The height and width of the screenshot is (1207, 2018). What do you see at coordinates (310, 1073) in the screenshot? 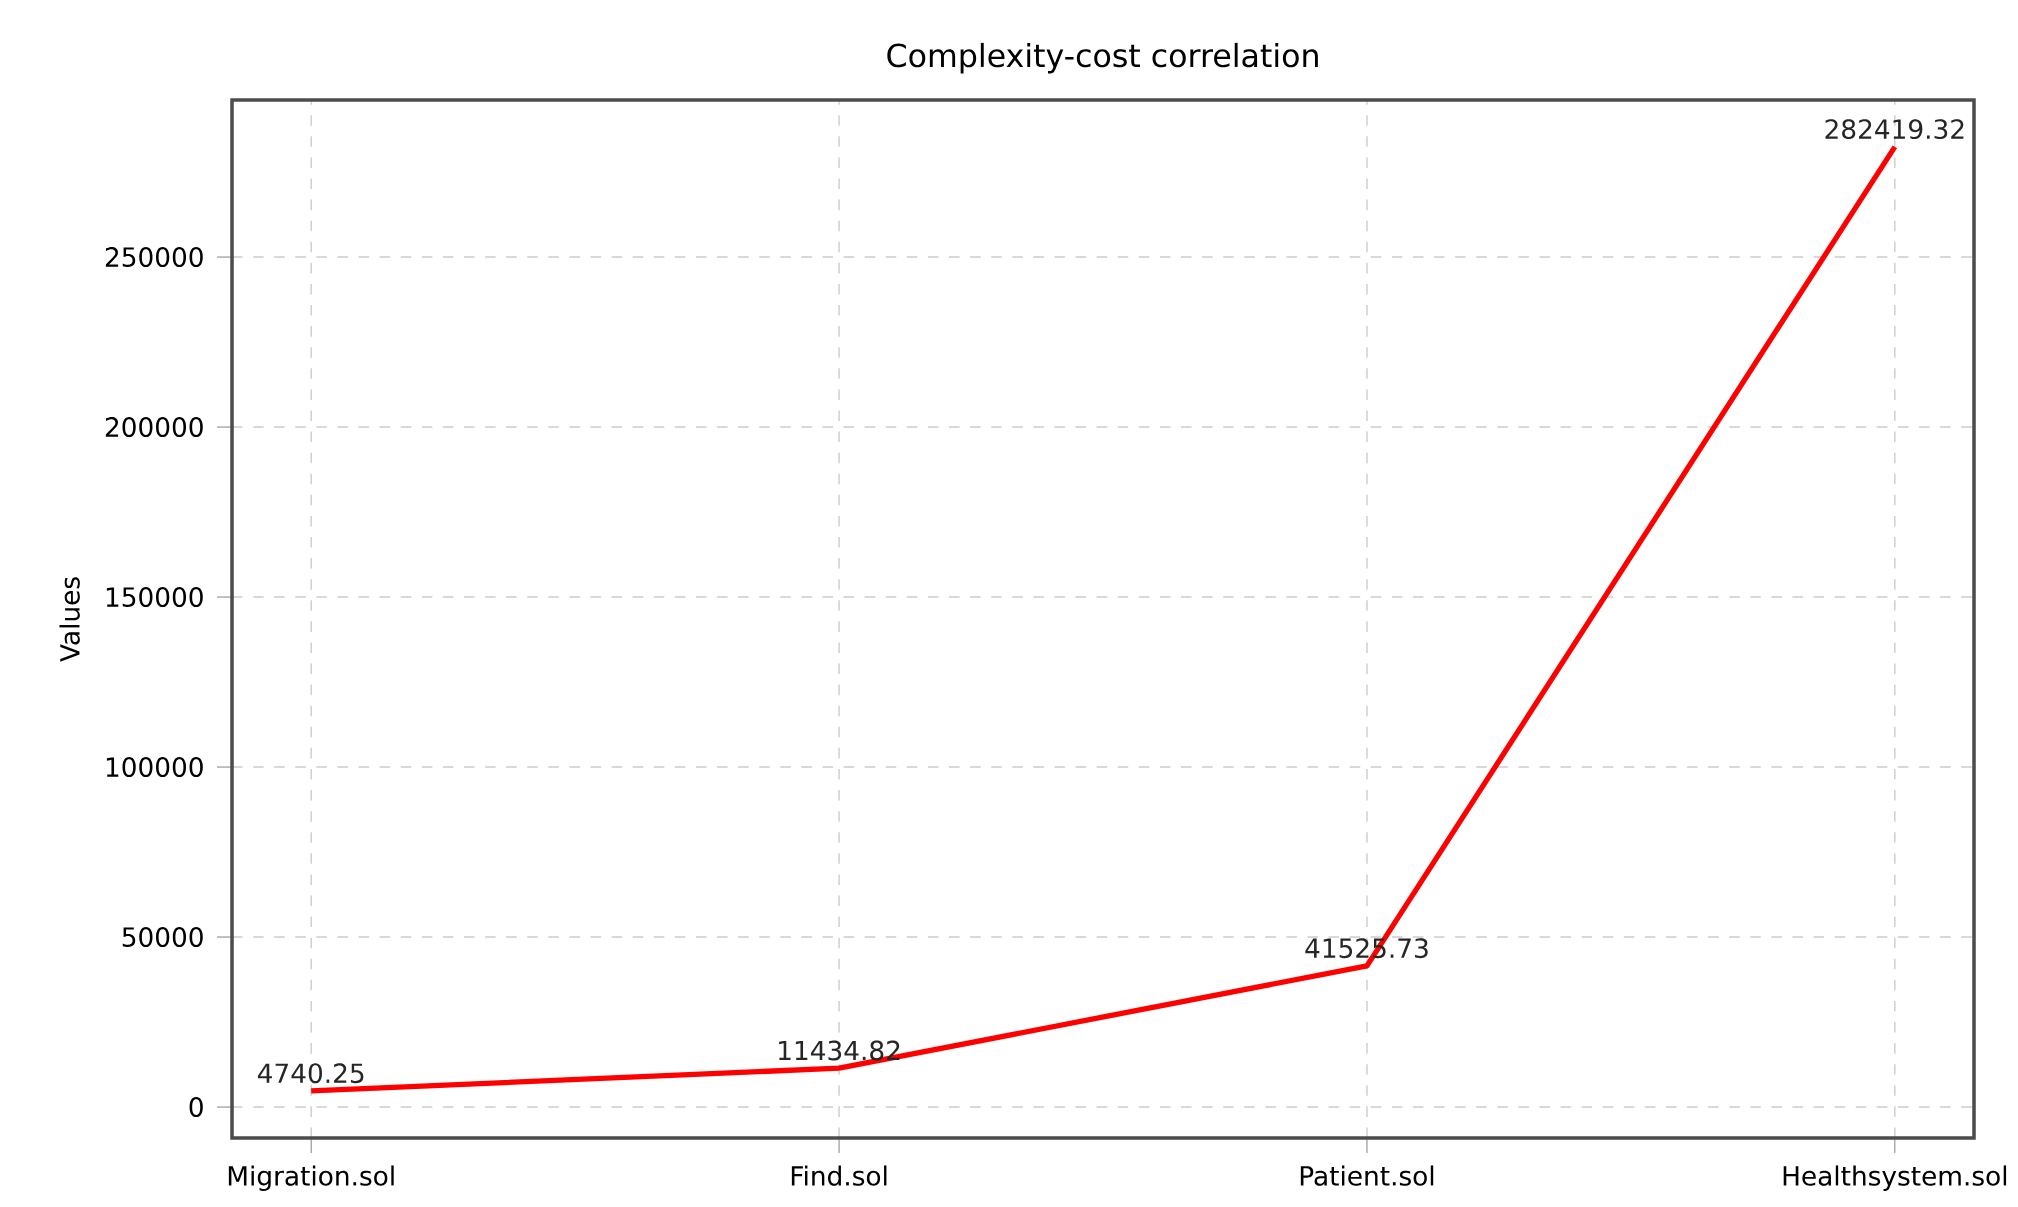
I see `text: 4740.25` at bounding box center [310, 1073].